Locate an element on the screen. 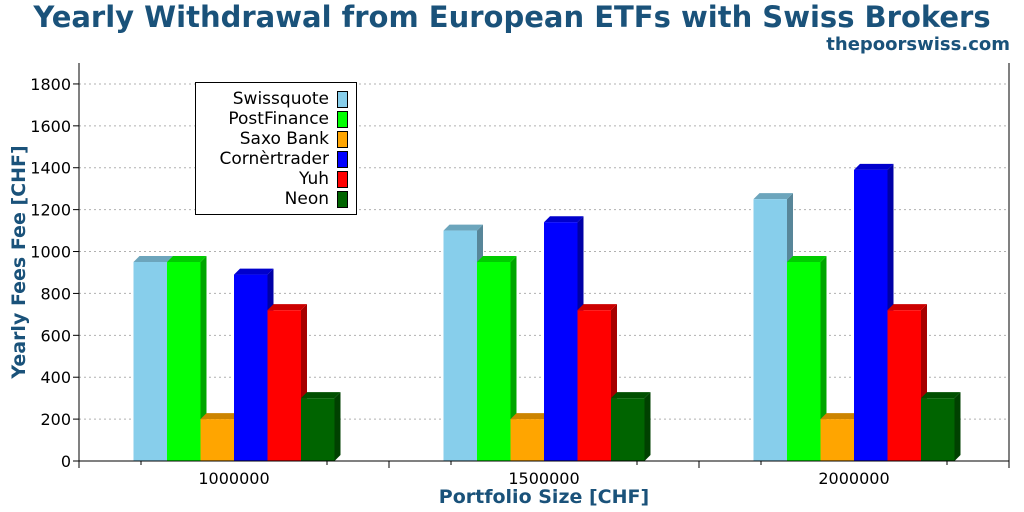 Image resolution: width=1024 pixels, height=512 pixels. y-tick-label: 600 is located at coordinates (55, 335).